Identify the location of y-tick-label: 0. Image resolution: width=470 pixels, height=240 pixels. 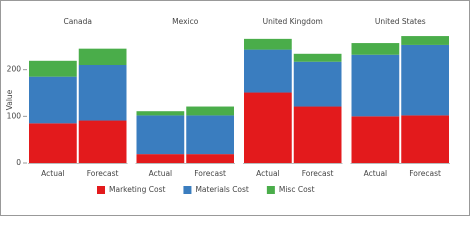
(18, 162).